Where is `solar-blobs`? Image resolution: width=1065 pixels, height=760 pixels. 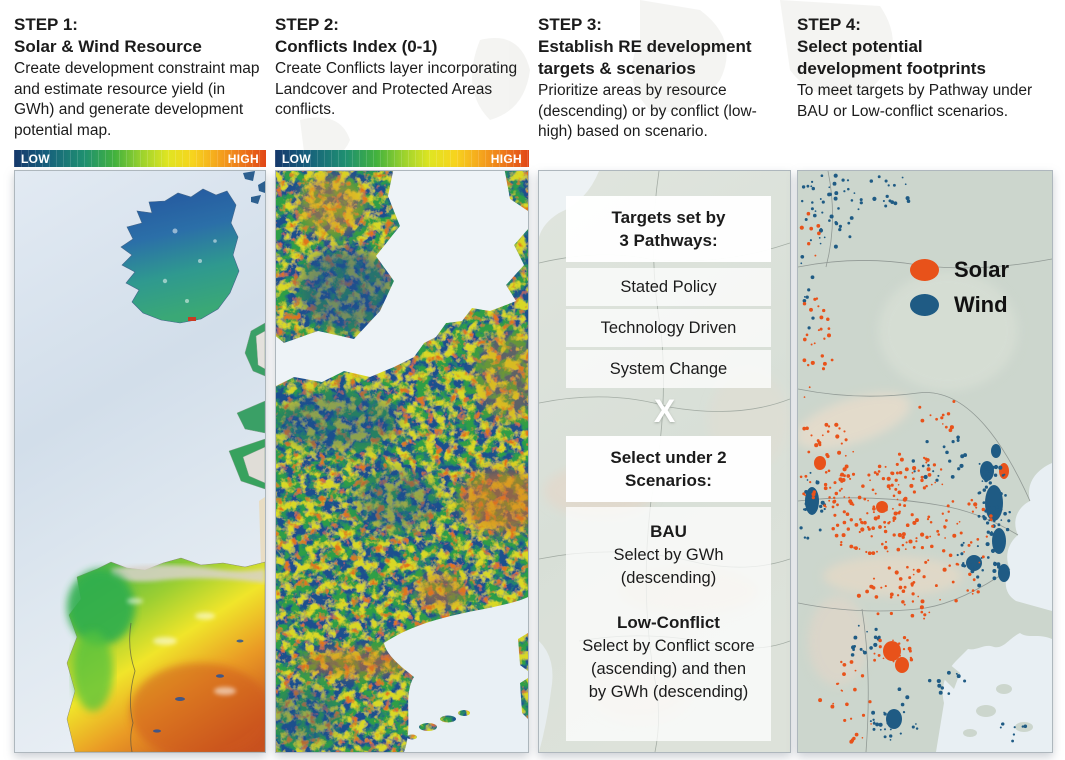 solar-blobs is located at coordinates (911, 564).